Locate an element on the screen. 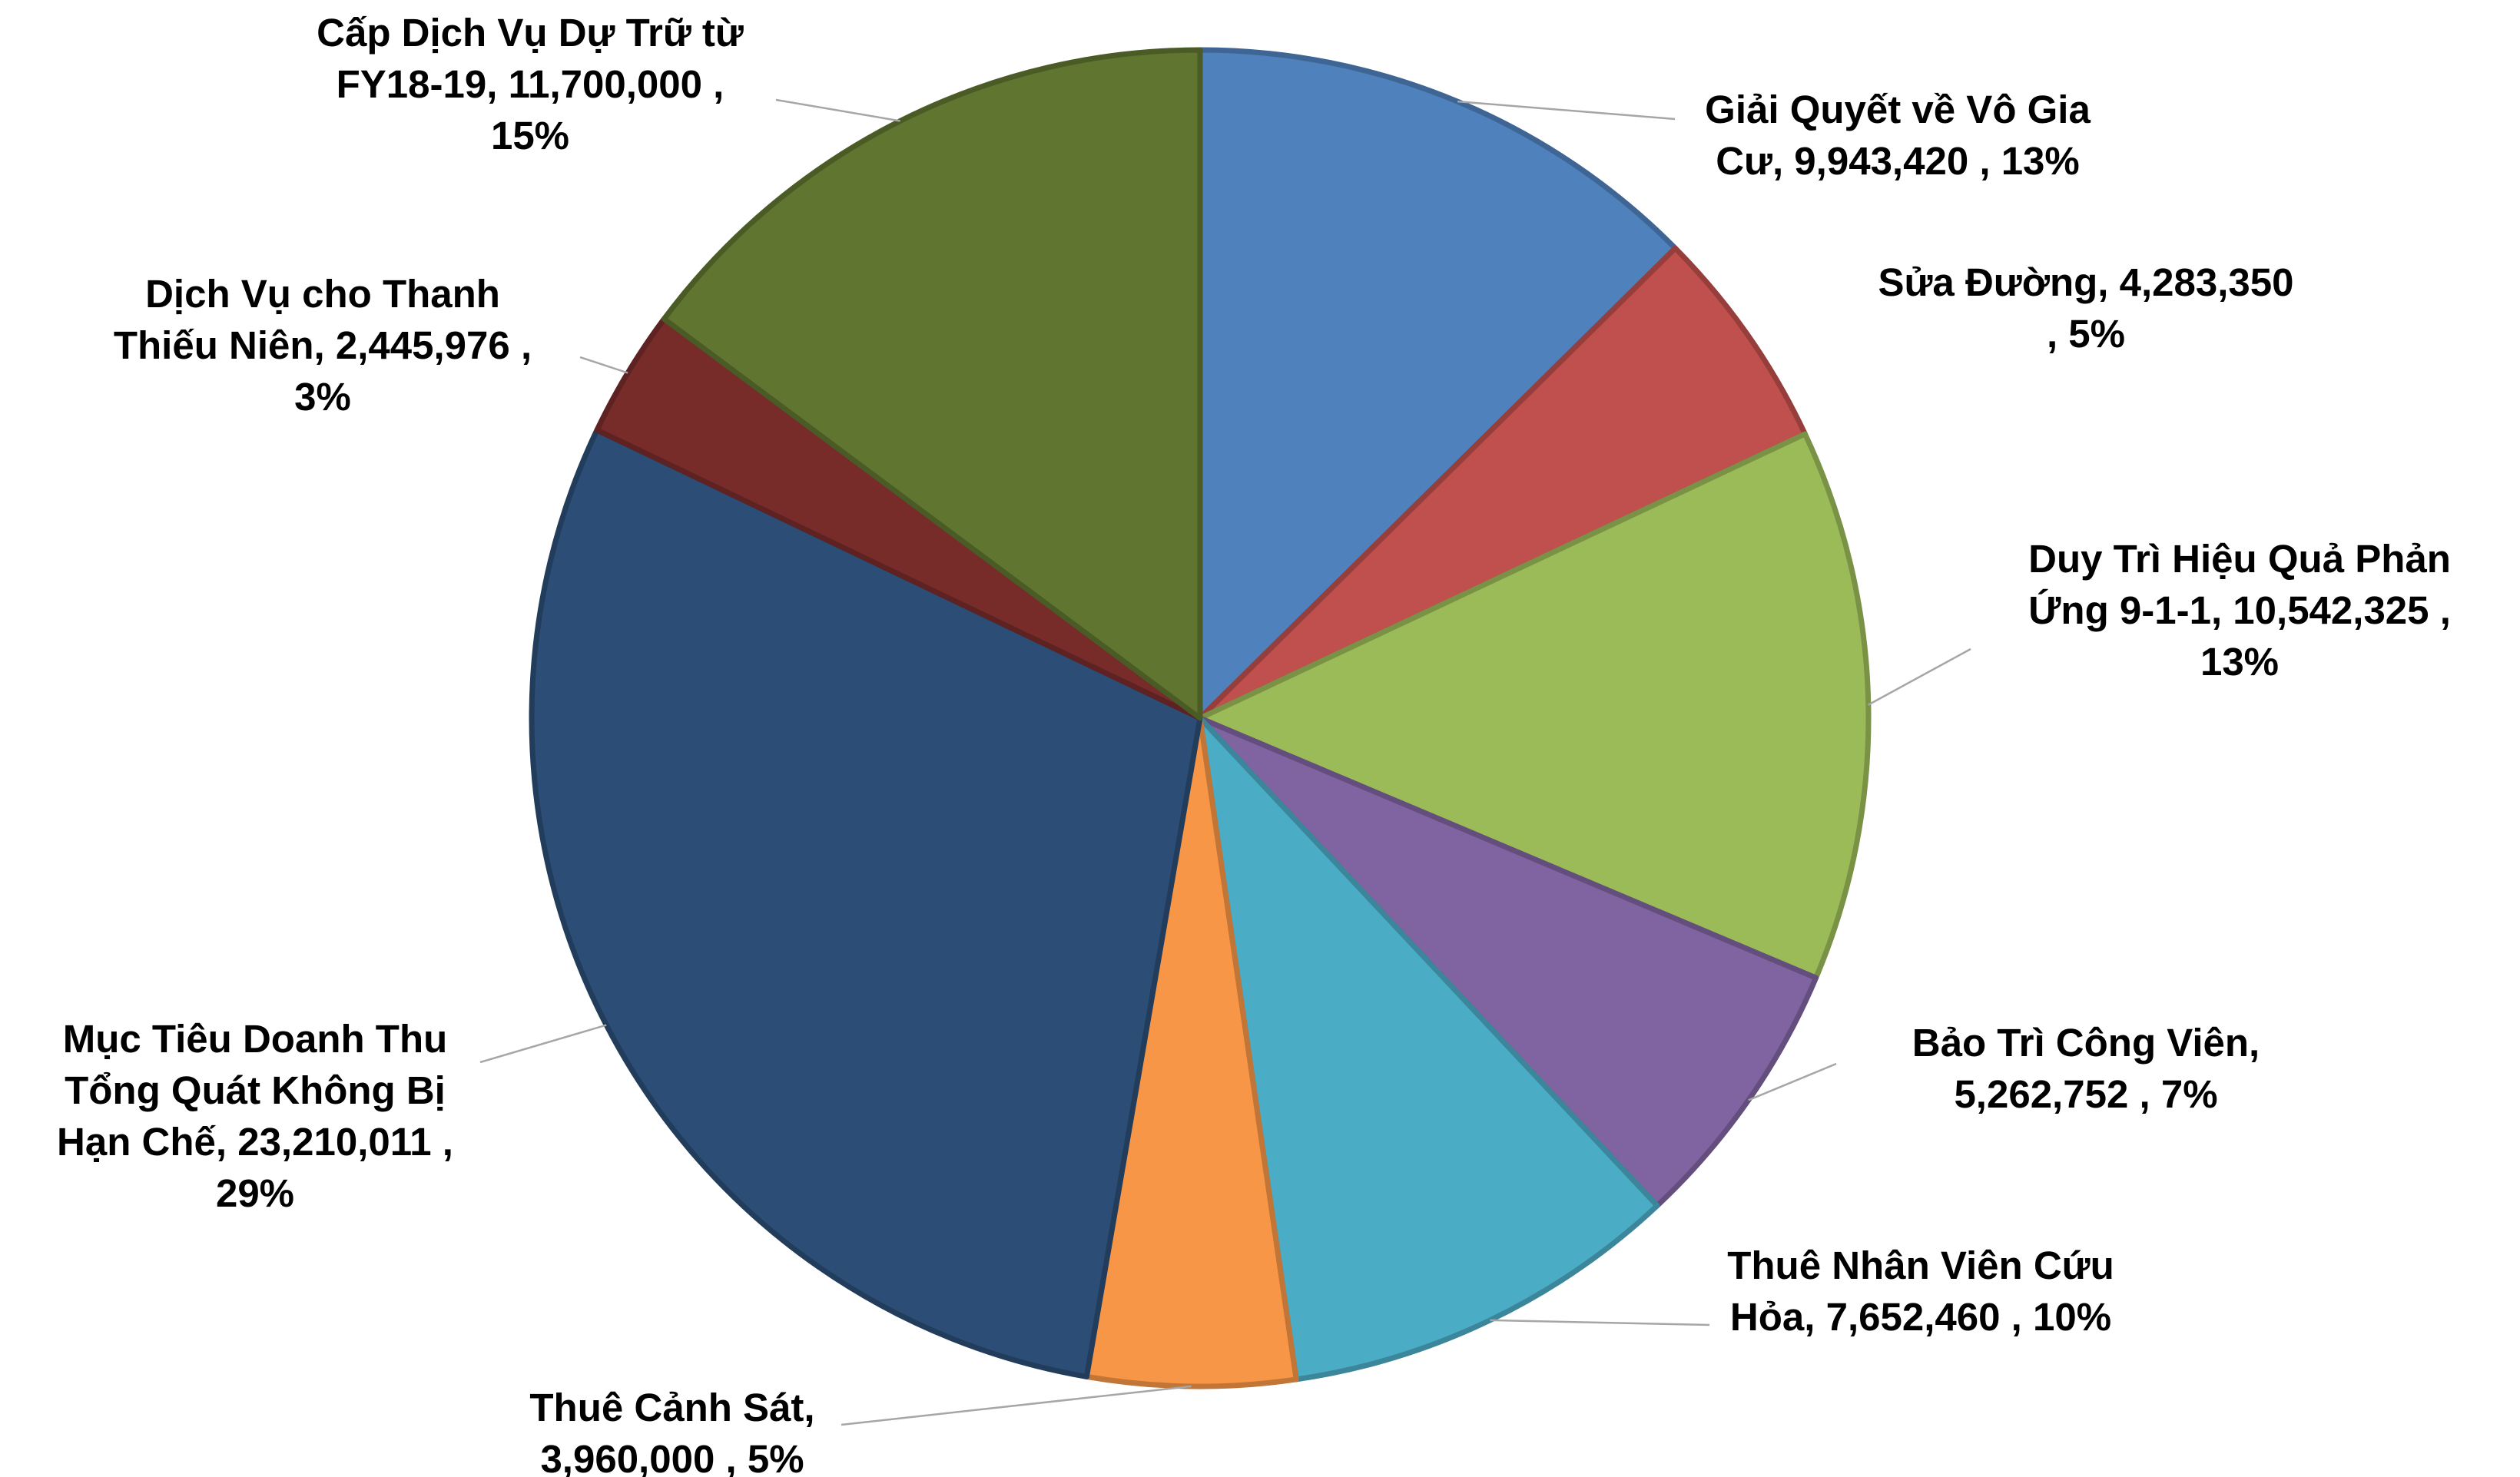 The height and width of the screenshot is (1477, 2520). slice-label-line: Cấp Dịch Vụ Dự Trữ từ is located at coordinates (530, 33).